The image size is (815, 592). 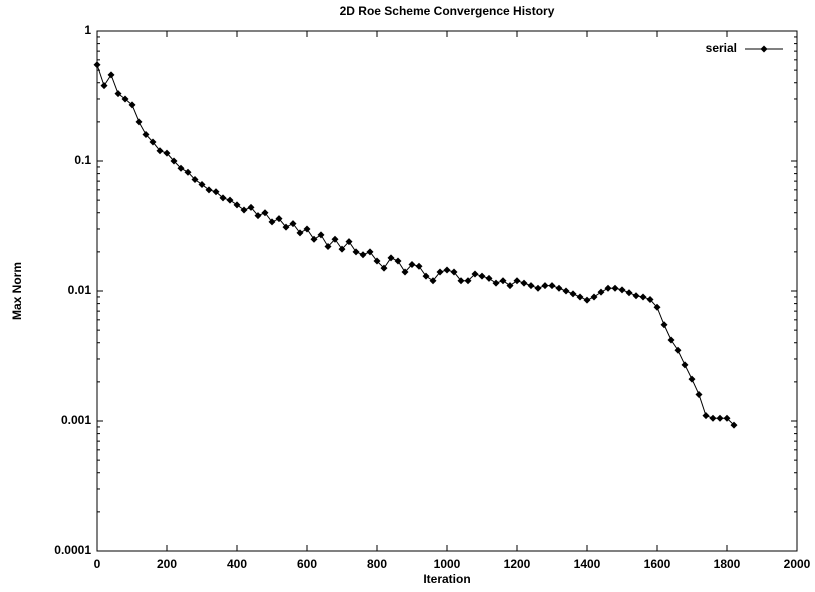 I want to click on x-tick-label: 200, so click(x=167, y=564).